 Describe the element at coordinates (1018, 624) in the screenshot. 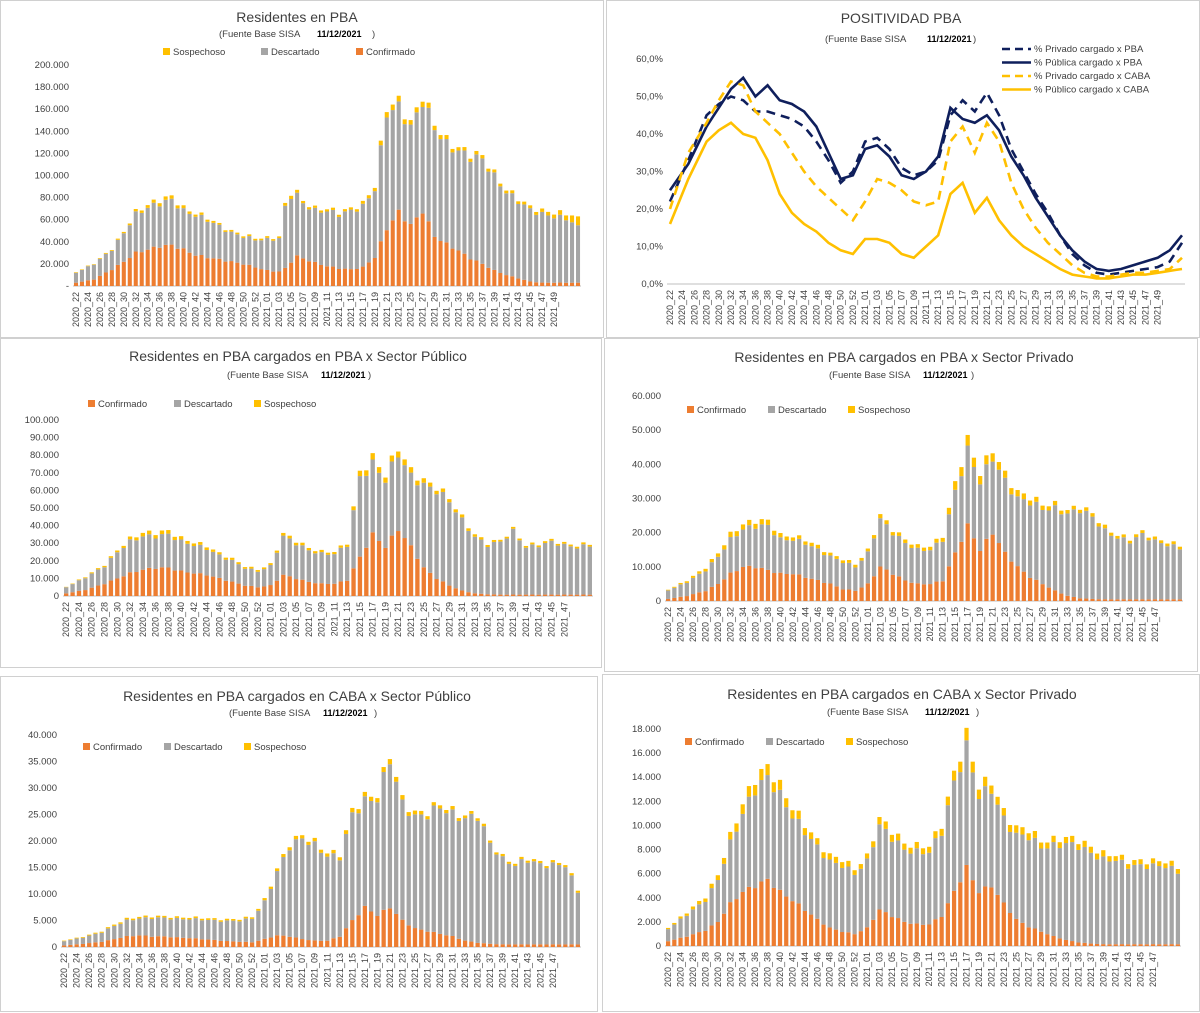

I see `x-tick-label: 2021_25` at that location.